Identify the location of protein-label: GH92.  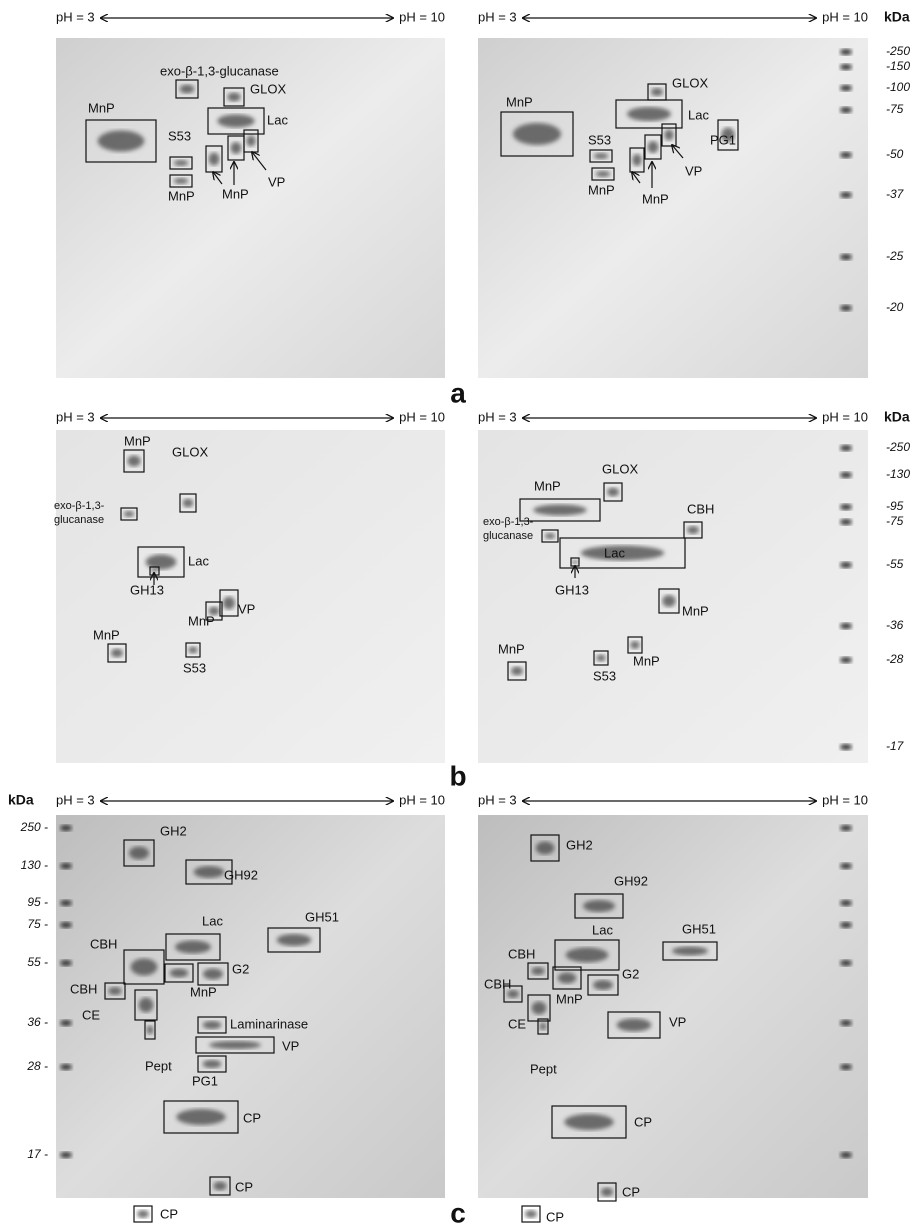
(631, 880).